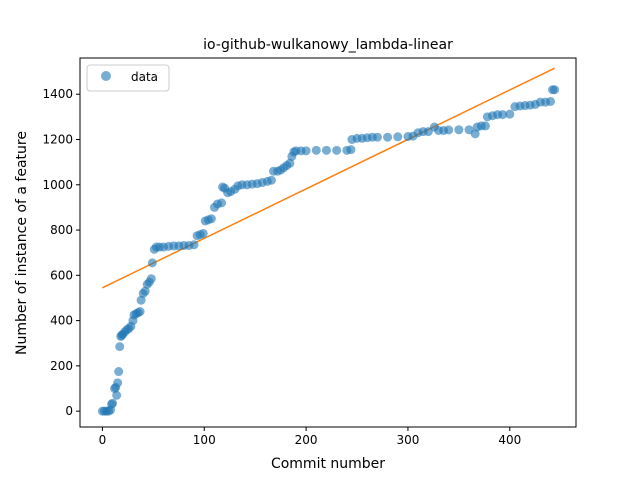  Describe the element at coordinates (69, 411) in the screenshot. I see `y-tick-label: 0` at that location.